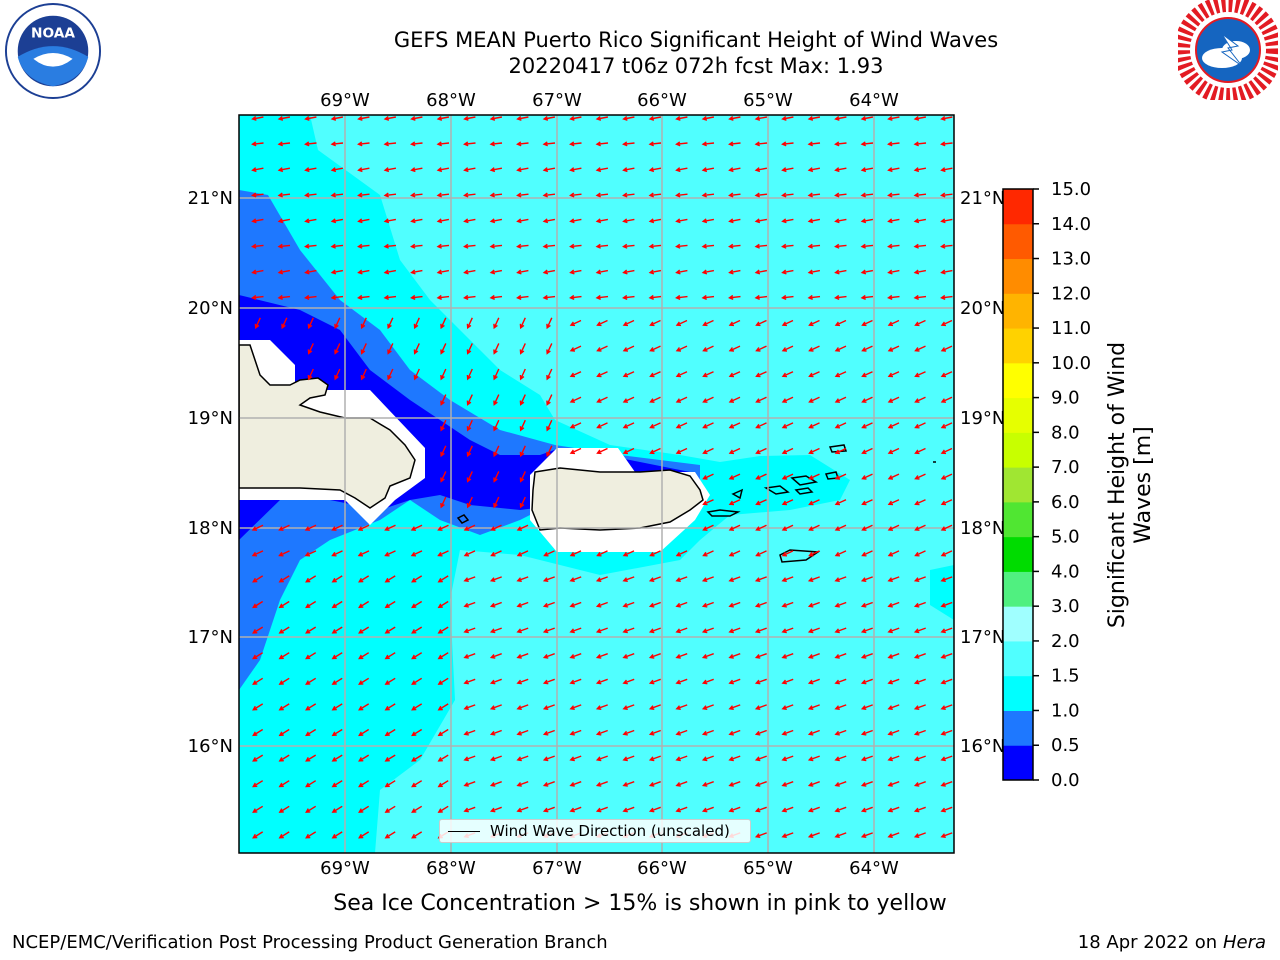 Image resolution: width=1280 pixels, height=960 pixels. I want to click on land-puerto-rico, so click(617, 499).